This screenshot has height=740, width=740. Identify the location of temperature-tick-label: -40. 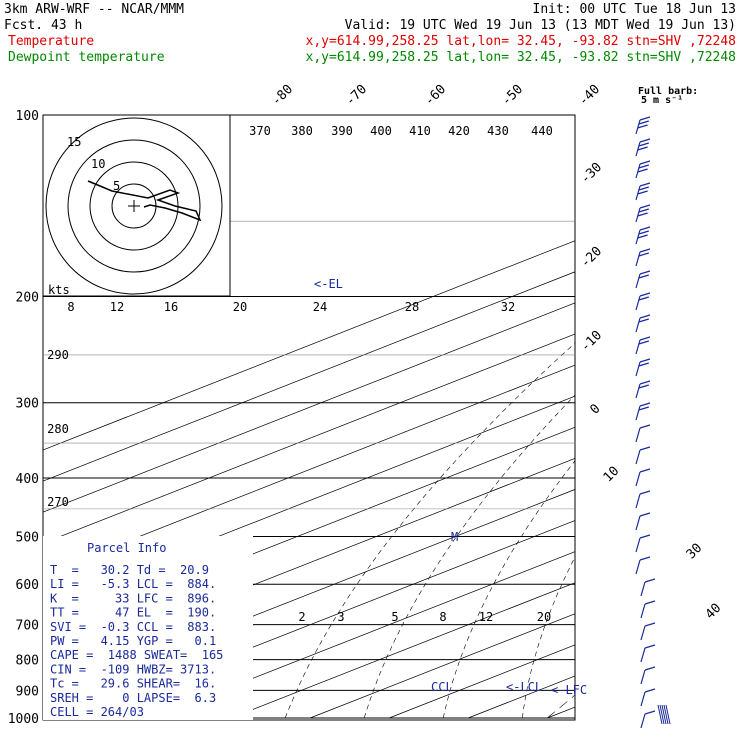
(589, 95).